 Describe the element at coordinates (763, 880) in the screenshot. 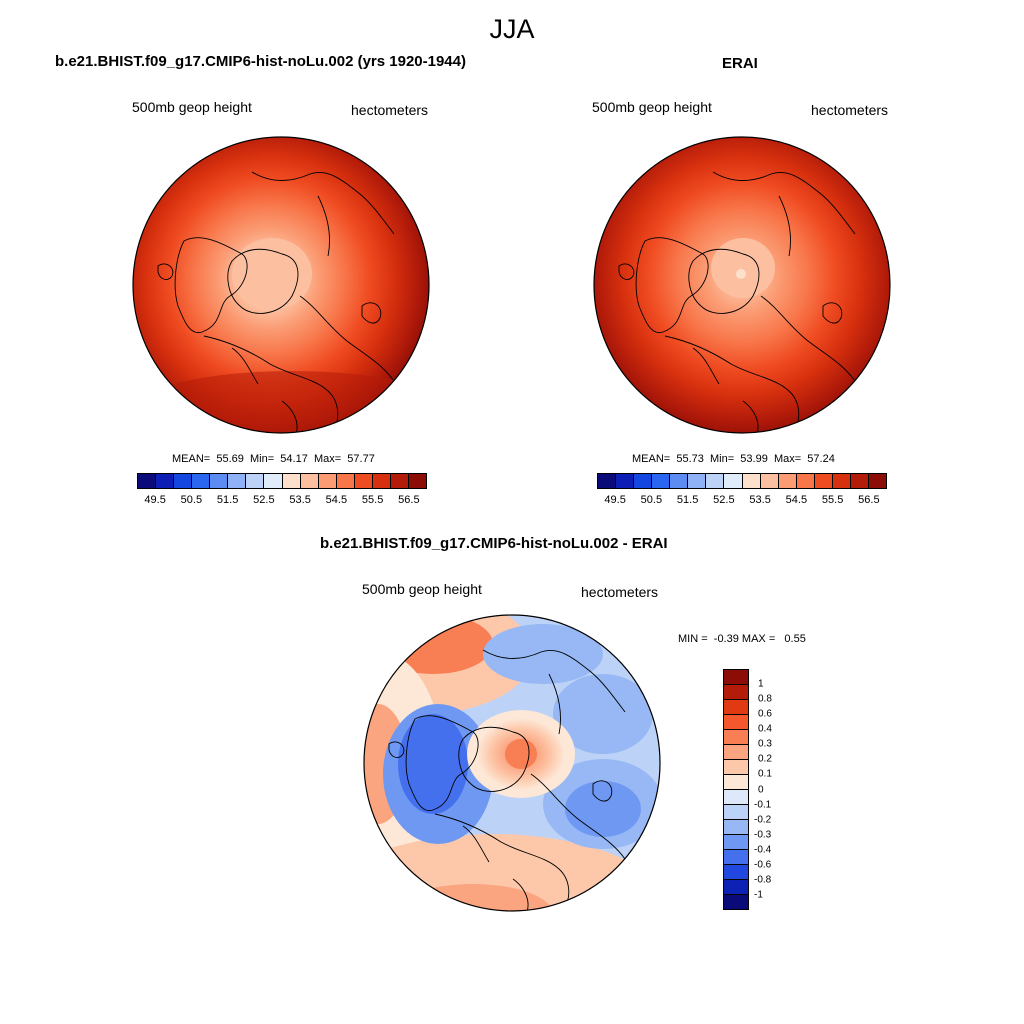

I see `colorbar-tick-label: -0.8` at that location.